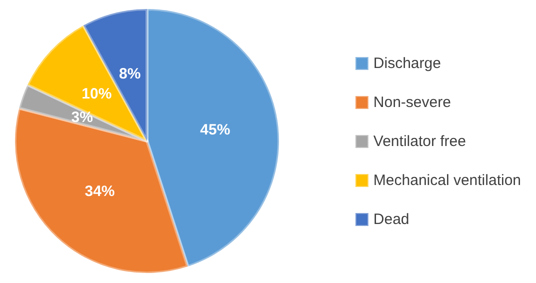  Describe the element at coordinates (419, 141) in the screenshot. I see `legend-label: Ventilator free` at that location.